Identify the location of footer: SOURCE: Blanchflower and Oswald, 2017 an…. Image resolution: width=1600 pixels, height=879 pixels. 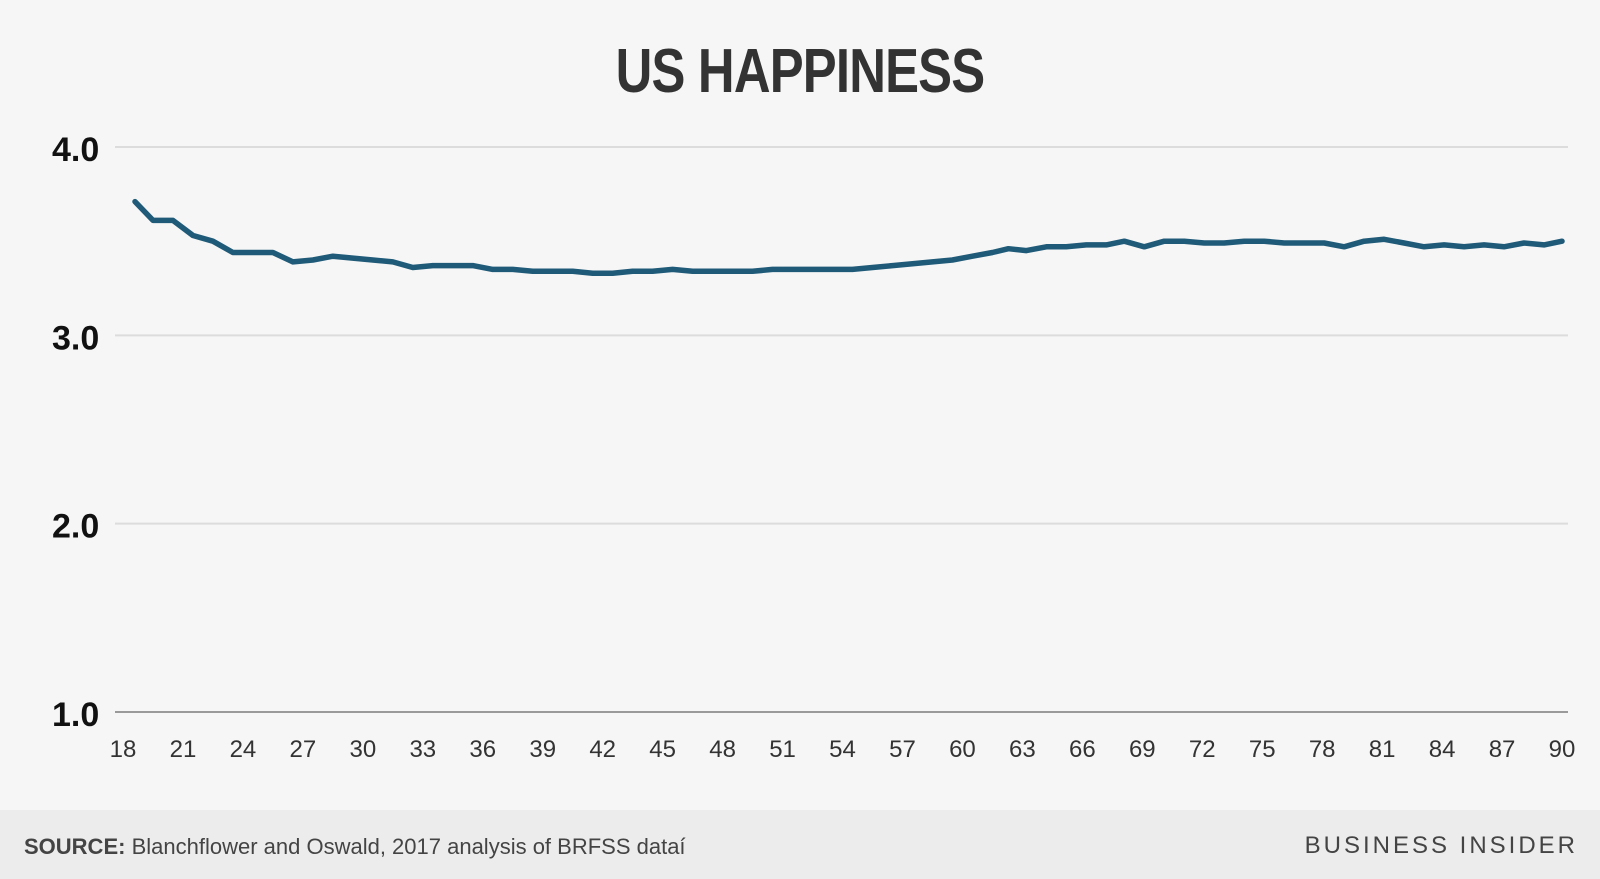
(800, 844).